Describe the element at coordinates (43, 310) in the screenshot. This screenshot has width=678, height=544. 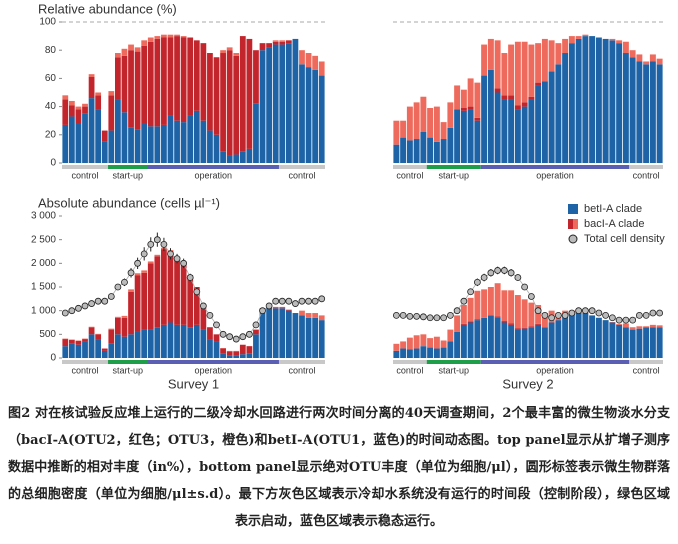
I see `y-tick-label: 1 000` at that location.